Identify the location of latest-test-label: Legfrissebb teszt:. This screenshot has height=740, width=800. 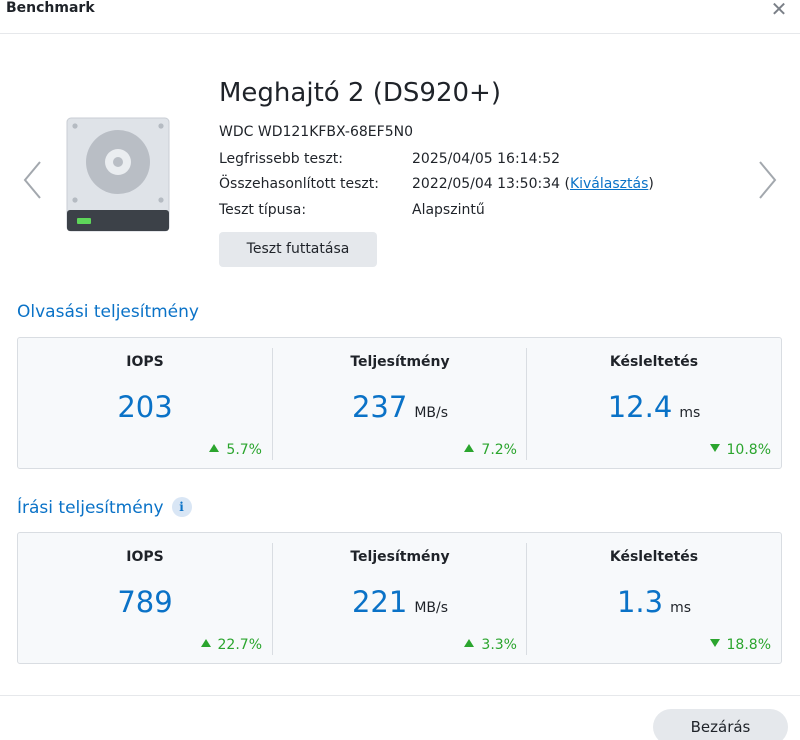
(281, 159).